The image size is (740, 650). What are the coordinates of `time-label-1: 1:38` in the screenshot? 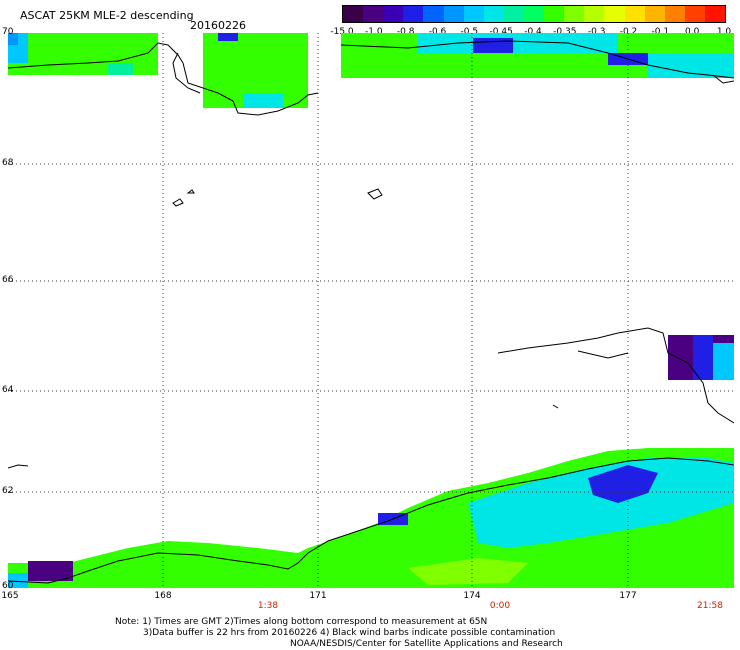 It's located at (268, 606).